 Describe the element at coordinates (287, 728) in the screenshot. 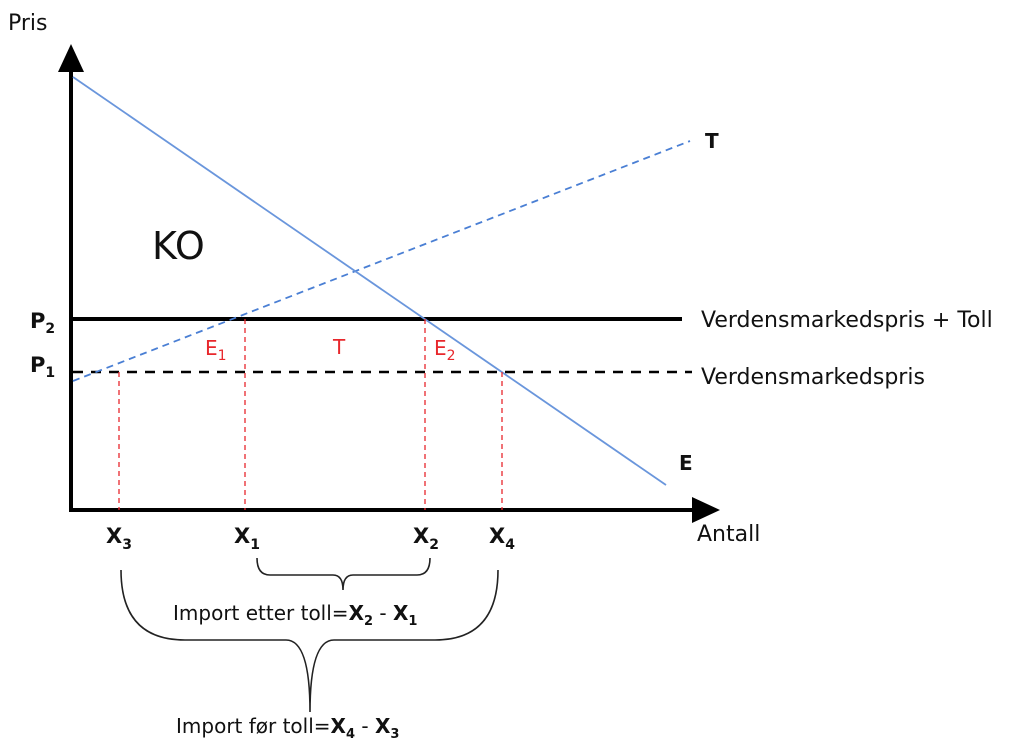

I see `import-before-toll-text: Import før toll=X4 - X3` at that location.